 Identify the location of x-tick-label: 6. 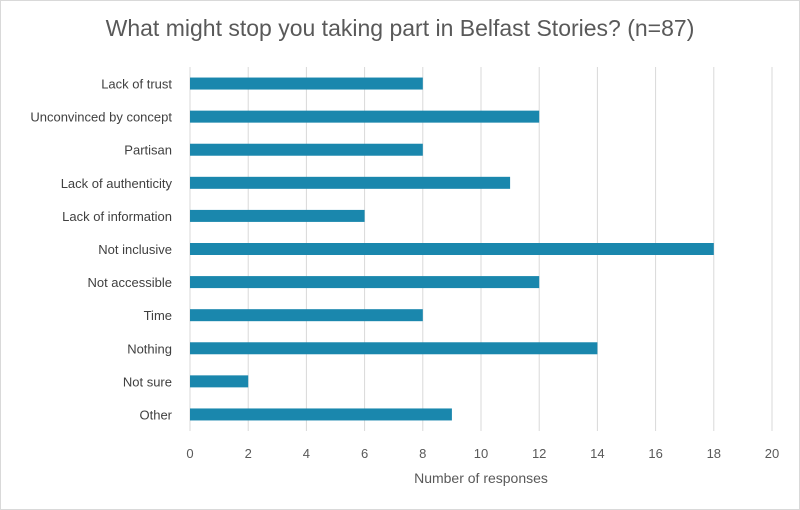
(364, 453).